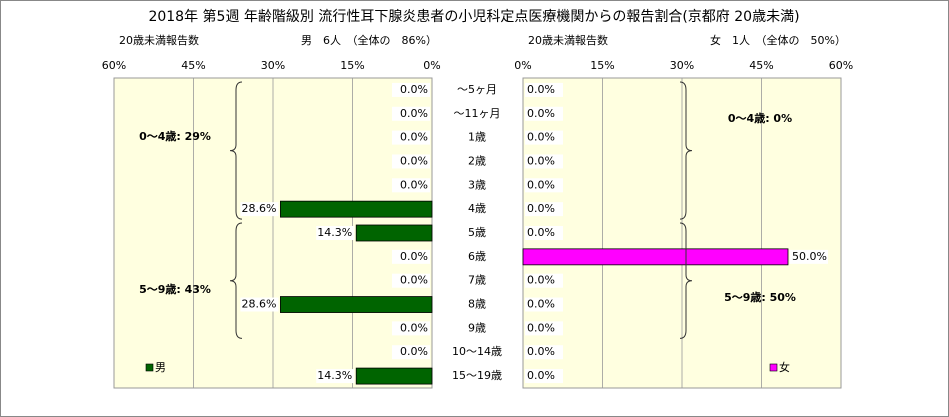  What do you see at coordinates (477, 256) in the screenshot?
I see `category-label: 6歳` at bounding box center [477, 256].